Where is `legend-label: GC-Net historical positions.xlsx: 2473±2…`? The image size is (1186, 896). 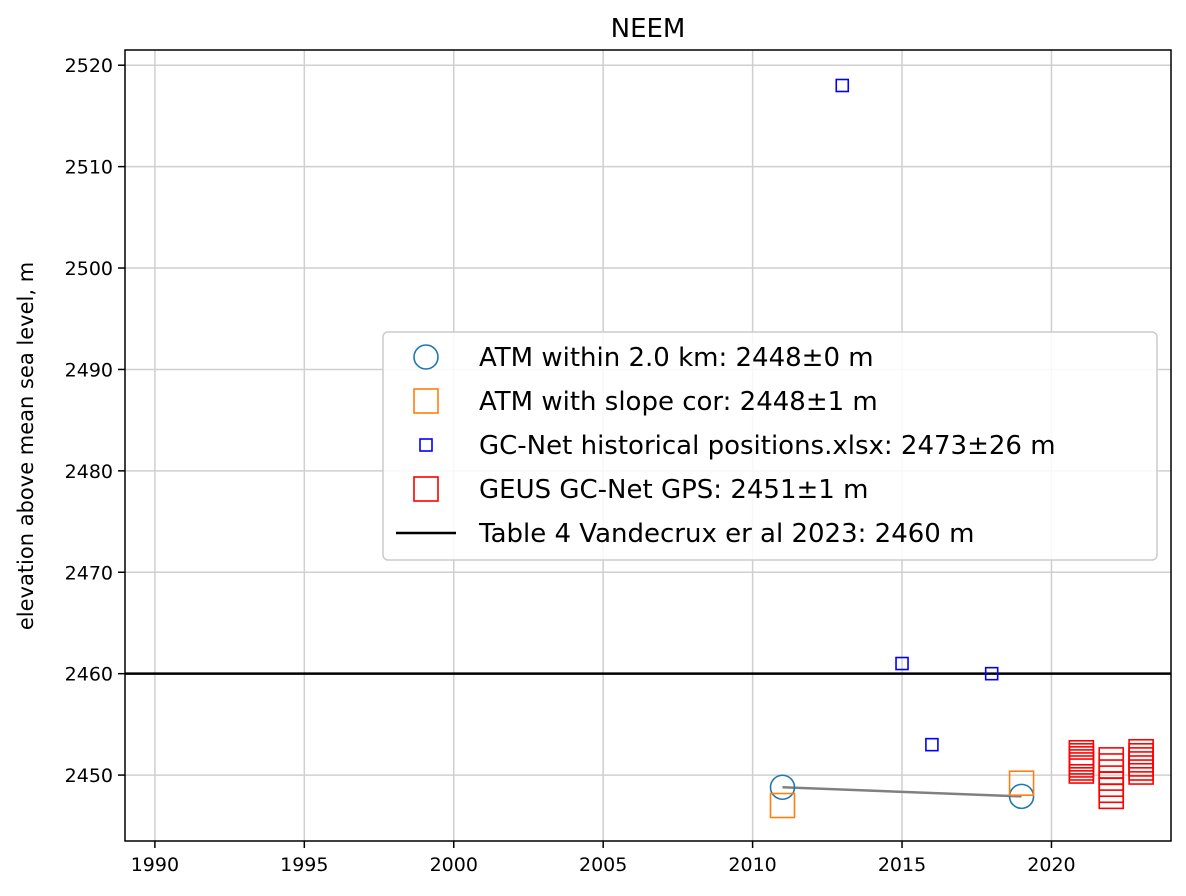
legend-label: GC-Net historical positions.xlsx: 2473±2… is located at coordinates (767, 446).